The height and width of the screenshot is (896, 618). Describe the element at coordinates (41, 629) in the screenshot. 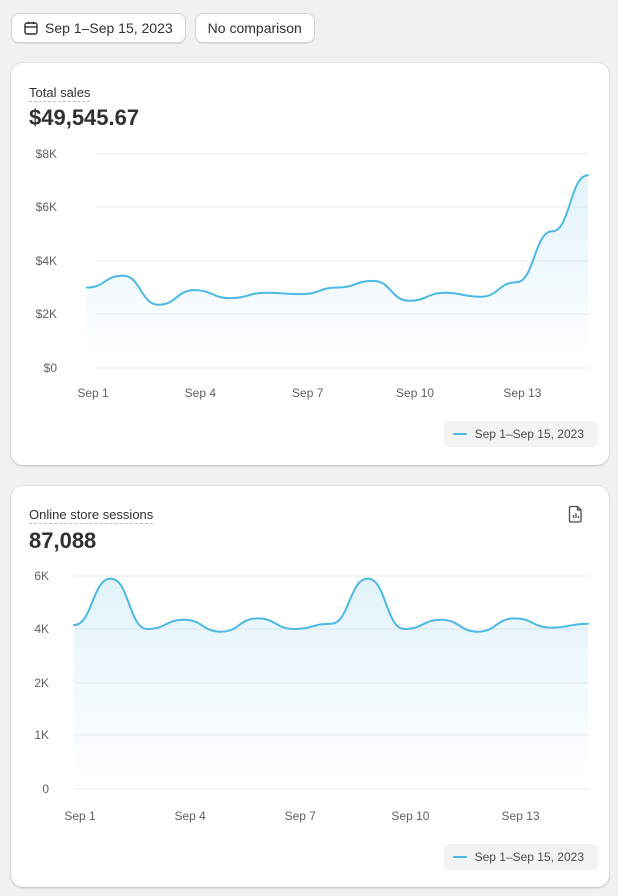

I see `y-tick-label: 4K` at that location.